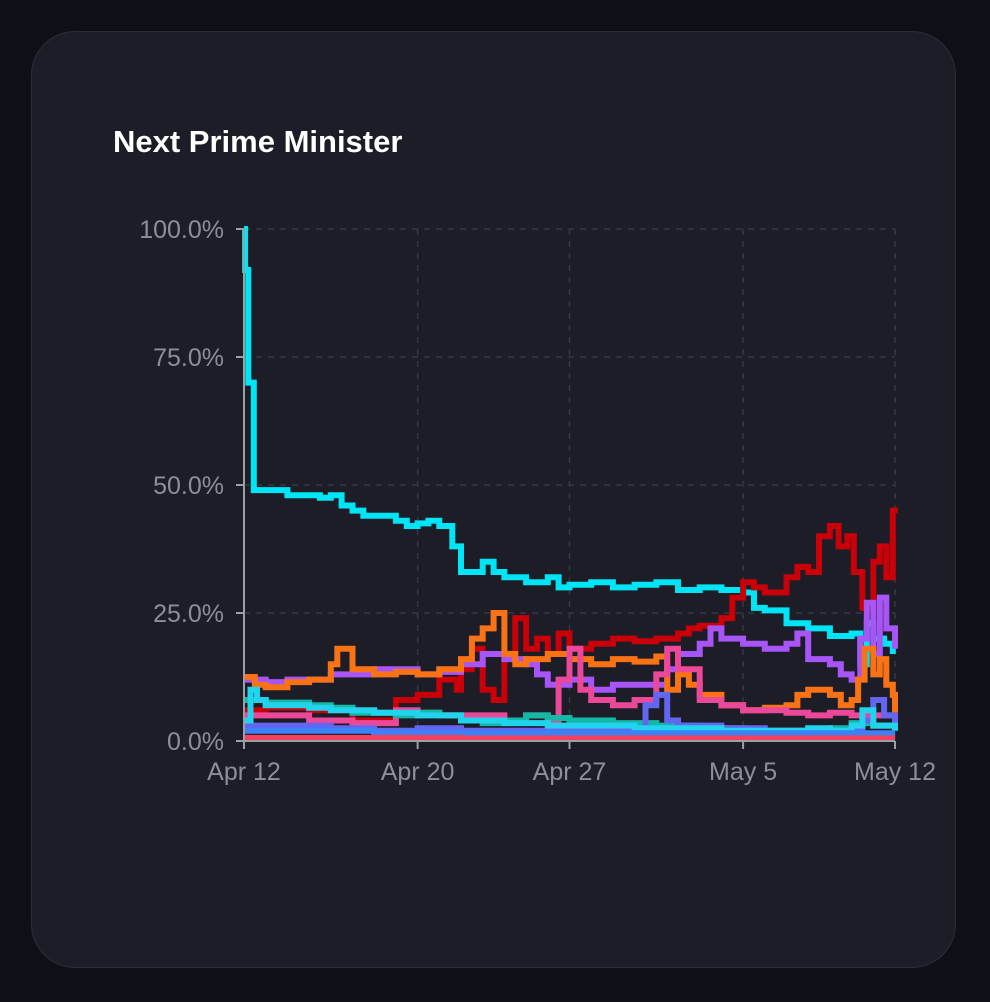 This screenshot has height=1002, width=990. I want to click on x-tick-label: May 5, so click(743, 772).